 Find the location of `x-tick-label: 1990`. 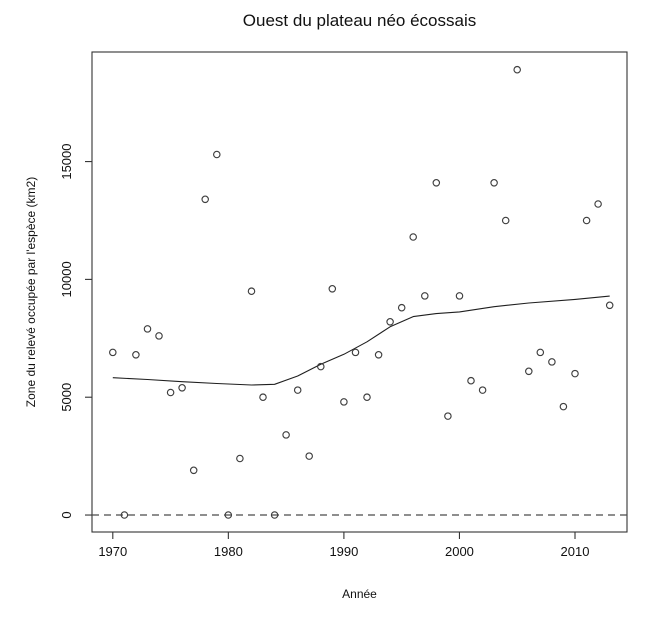

x-tick-label: 1990 is located at coordinates (343, 551).